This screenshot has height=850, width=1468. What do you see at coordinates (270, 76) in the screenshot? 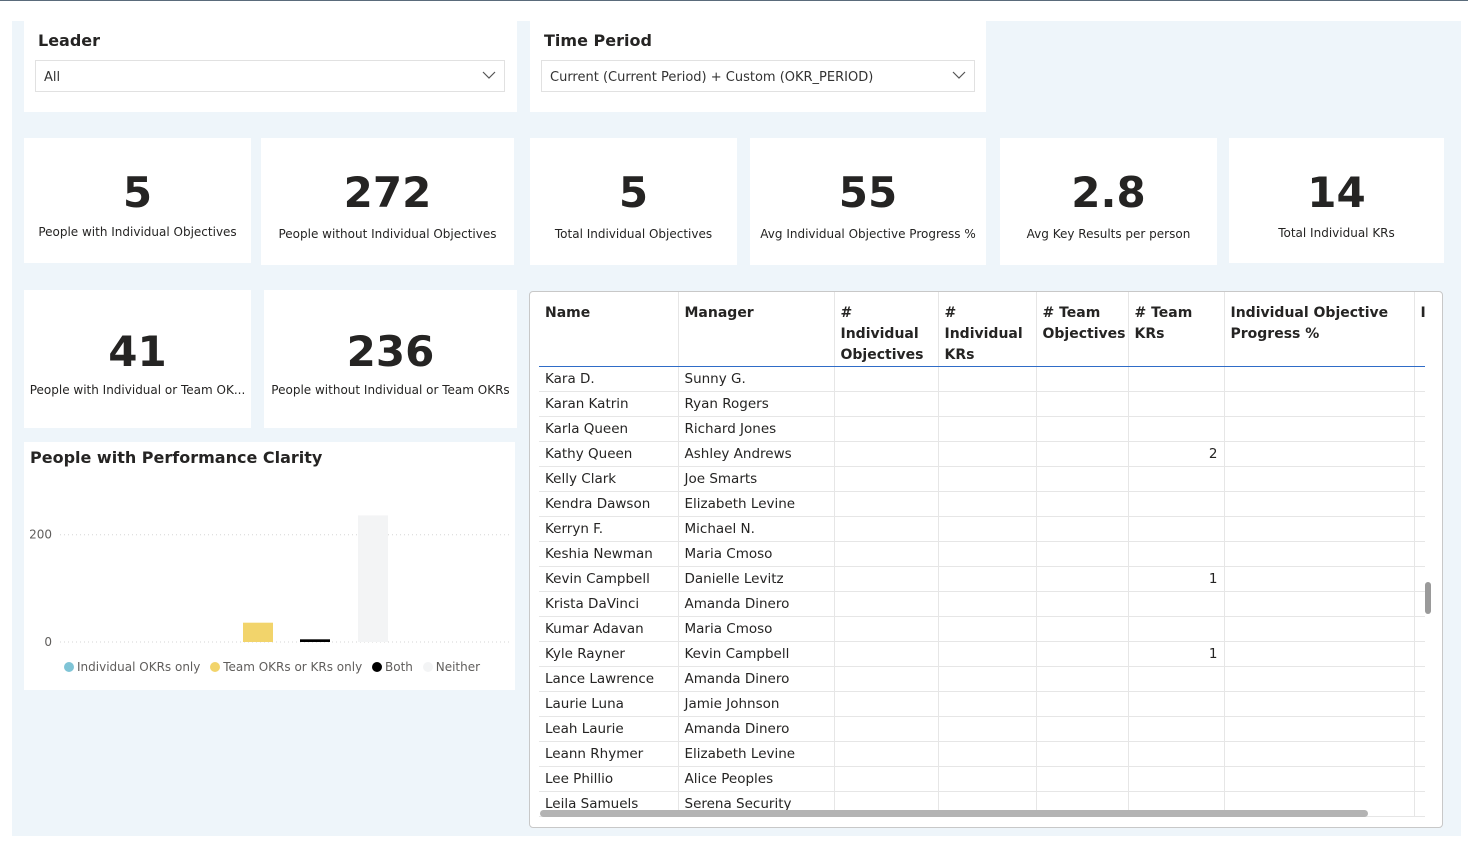
I see `leader-dropdown: All` at bounding box center [270, 76].